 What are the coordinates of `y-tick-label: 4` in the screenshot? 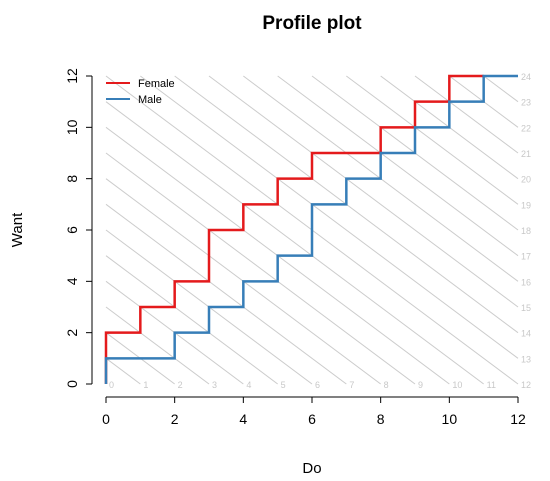 It's located at (72, 281).